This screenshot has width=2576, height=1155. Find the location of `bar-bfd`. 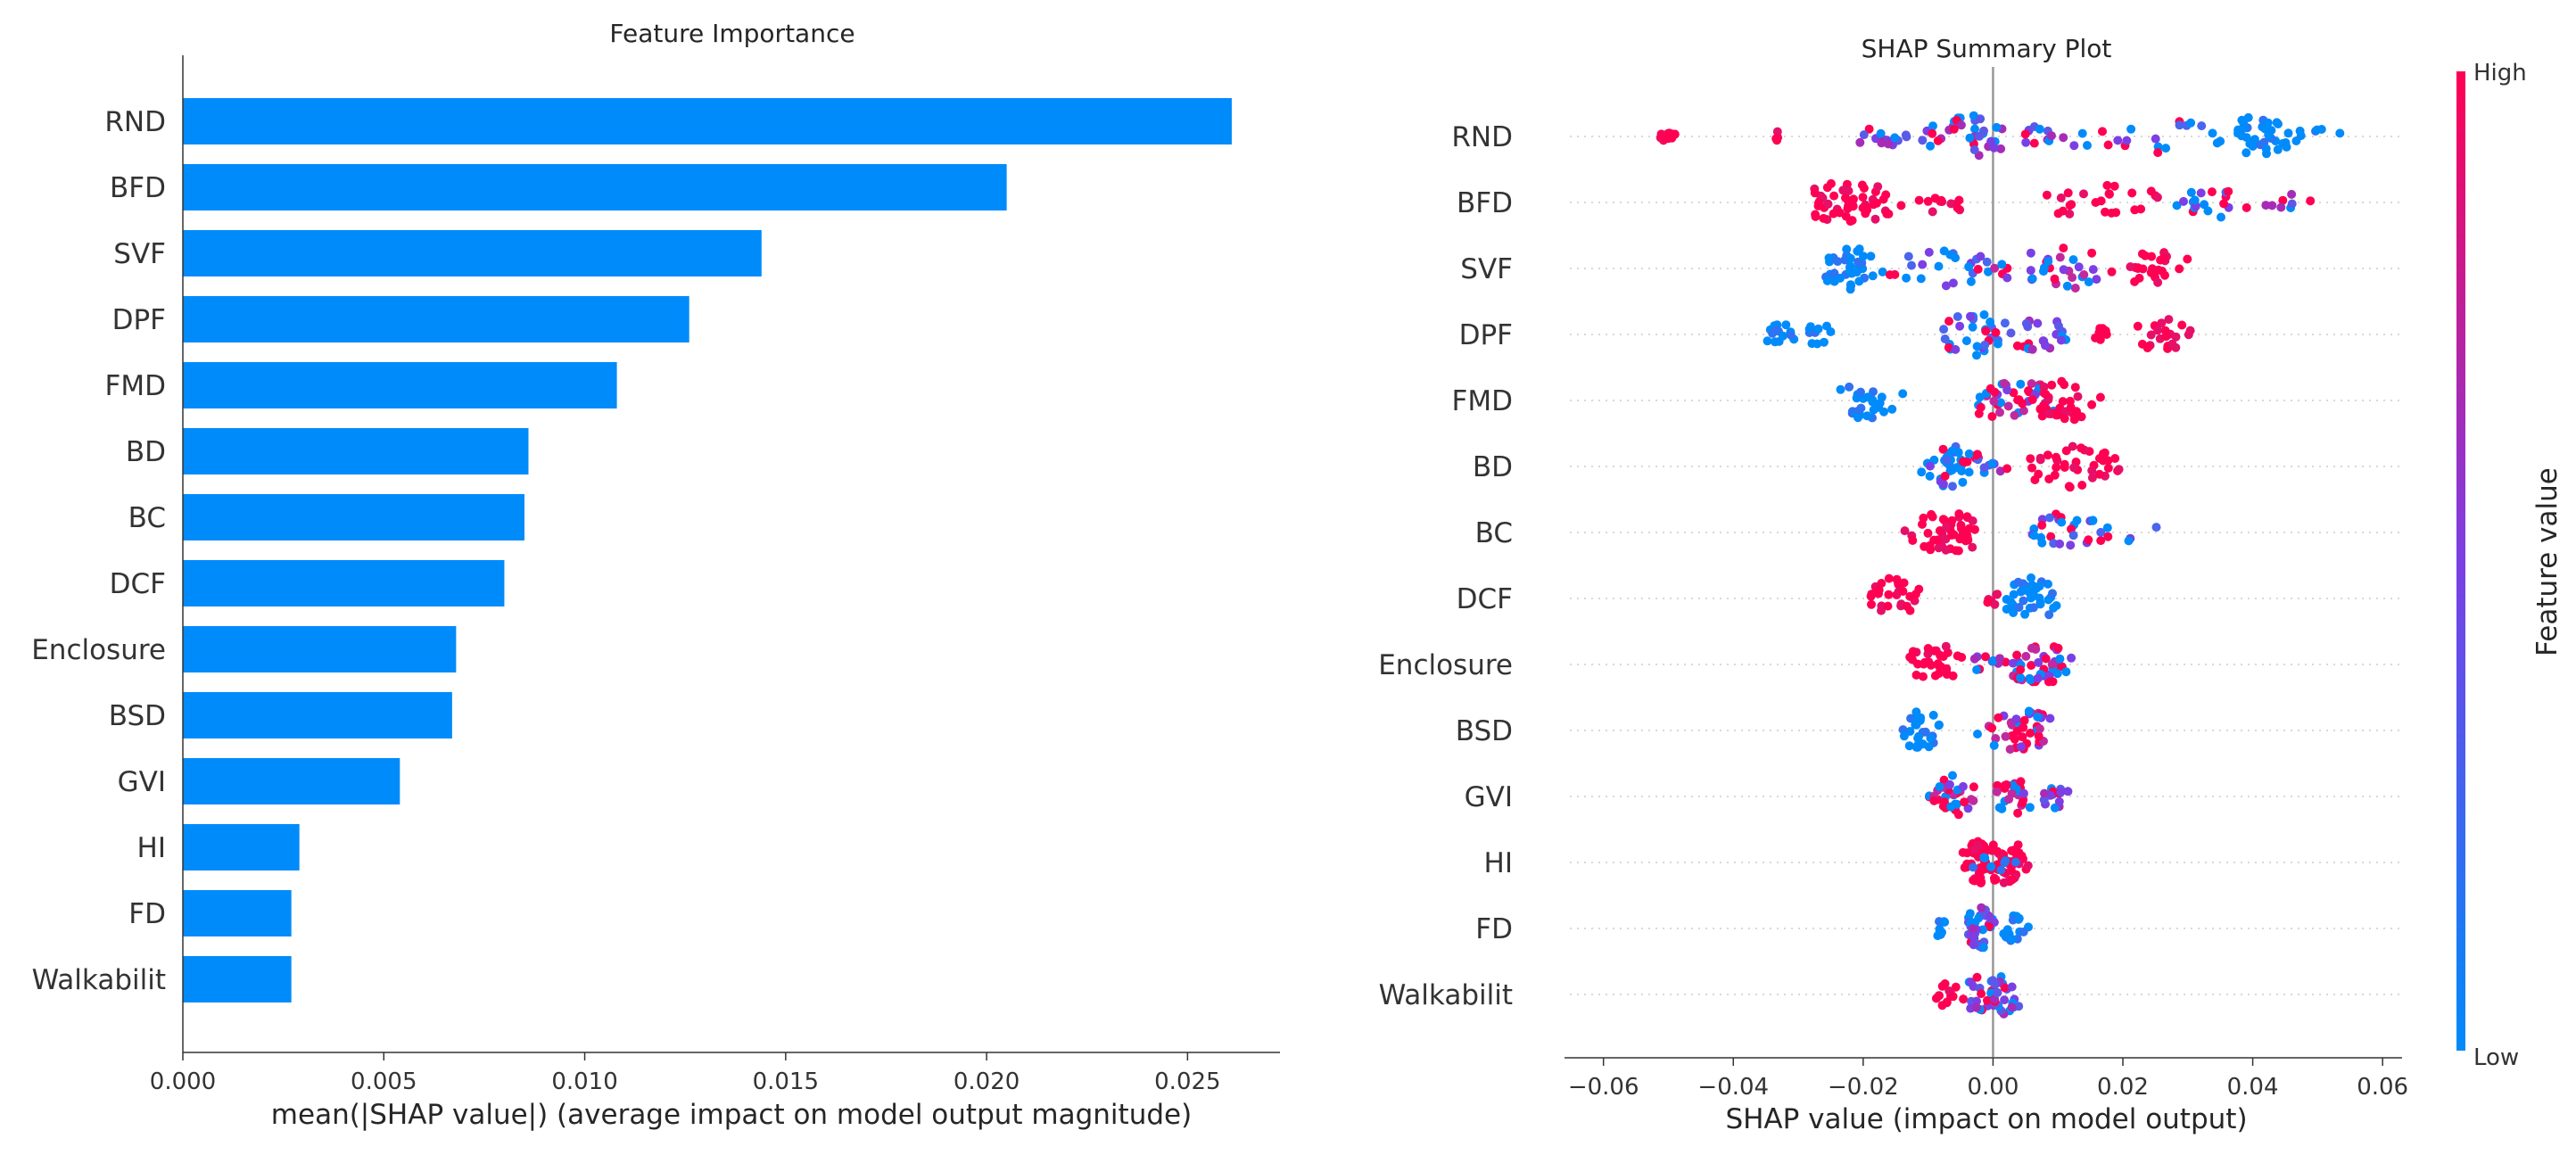

bar-bfd is located at coordinates (595, 187).